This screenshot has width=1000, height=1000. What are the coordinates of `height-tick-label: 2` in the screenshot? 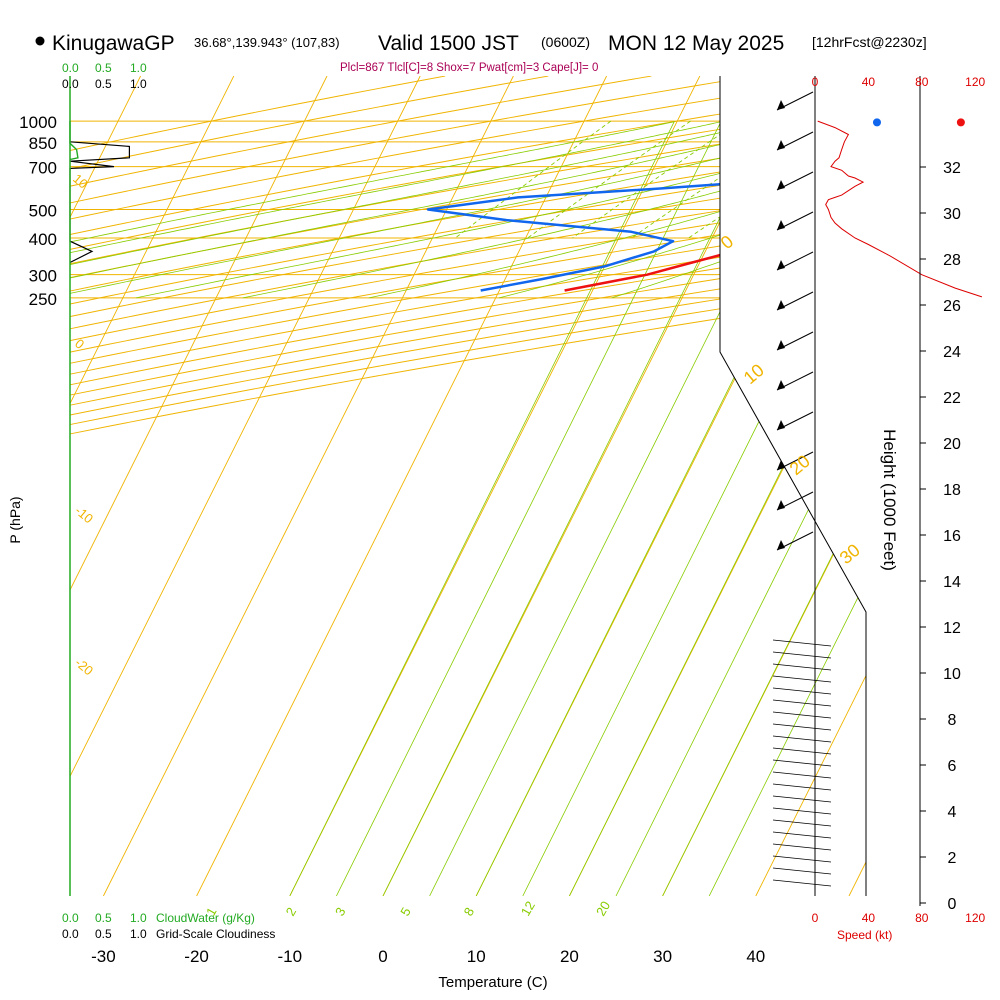 It's located at (952, 858).